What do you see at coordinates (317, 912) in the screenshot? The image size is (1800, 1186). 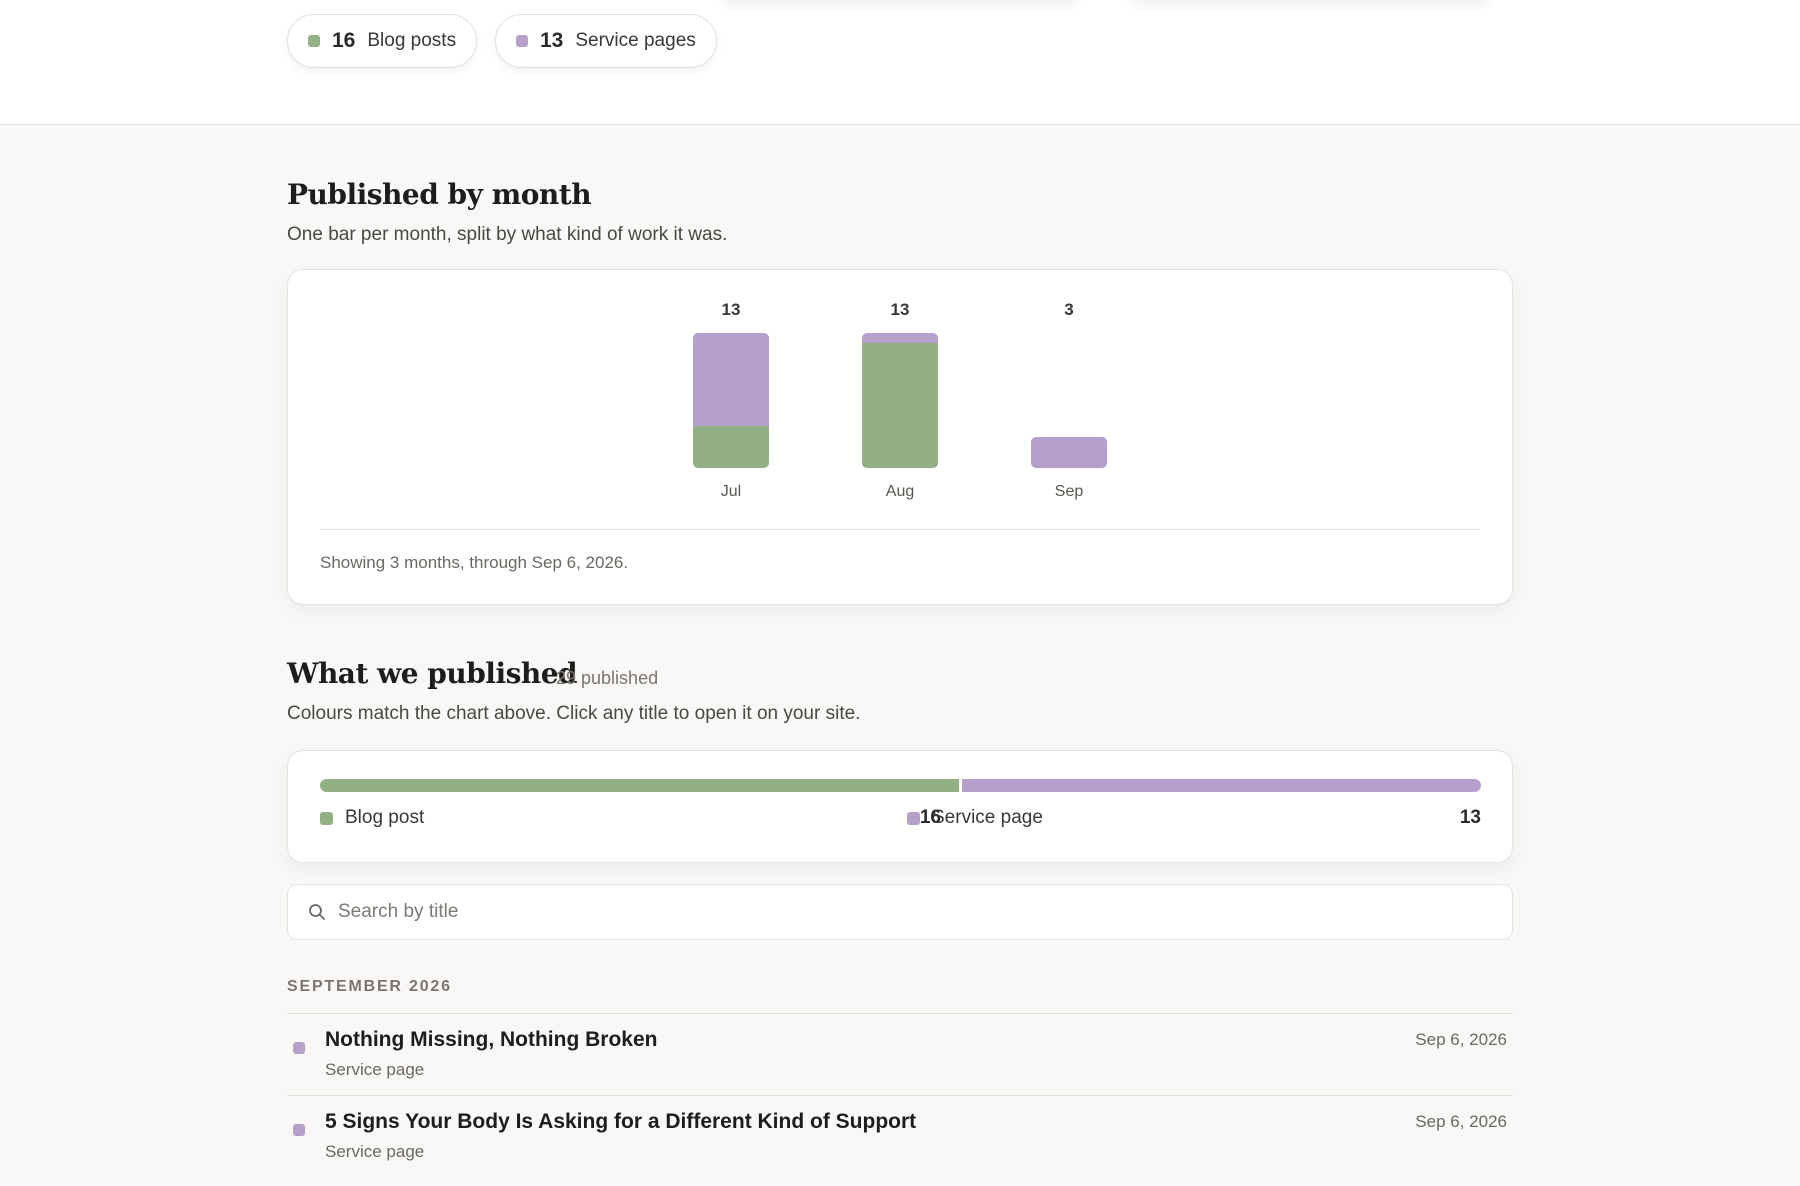 I see `search-icon` at bounding box center [317, 912].